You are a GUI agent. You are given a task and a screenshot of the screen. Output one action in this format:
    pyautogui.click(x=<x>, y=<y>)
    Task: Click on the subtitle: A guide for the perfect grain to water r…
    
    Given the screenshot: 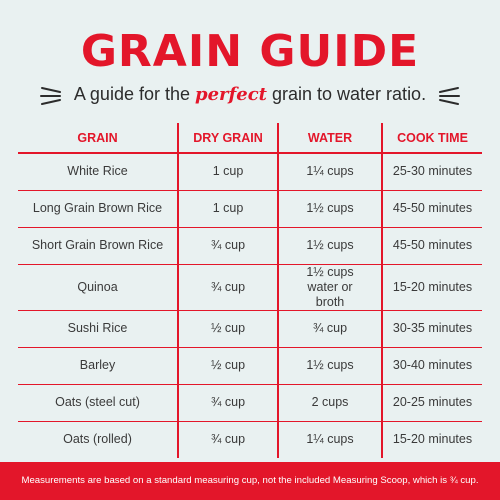 What is the action you would take?
    pyautogui.click(x=250, y=94)
    